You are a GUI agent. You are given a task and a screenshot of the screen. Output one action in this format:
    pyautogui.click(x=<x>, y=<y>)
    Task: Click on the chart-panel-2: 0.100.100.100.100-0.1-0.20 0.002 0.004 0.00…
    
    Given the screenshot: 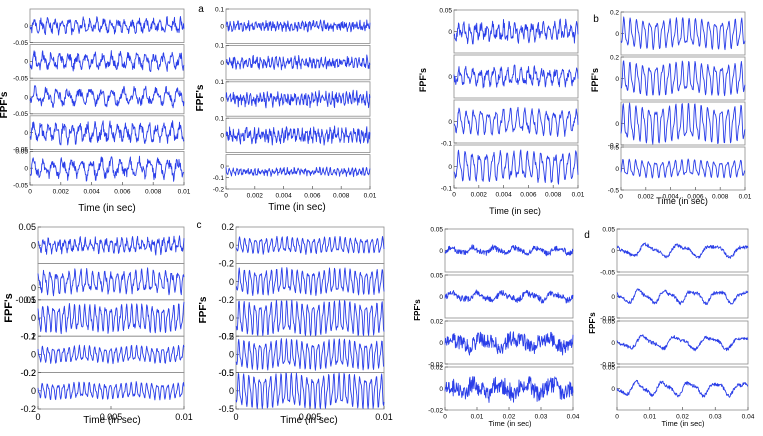 What is the action you would take?
    pyautogui.click(x=286, y=108)
    